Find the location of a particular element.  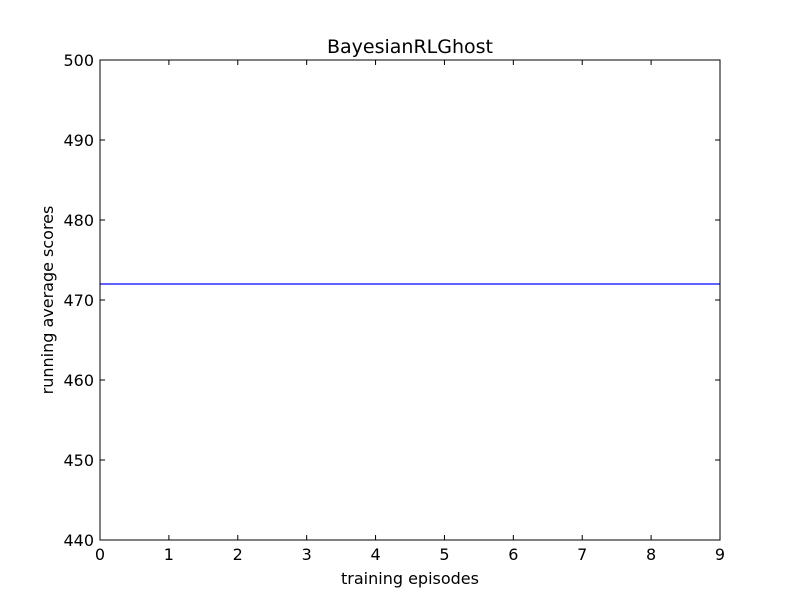

x-tick-label: 8 is located at coordinates (651, 554).